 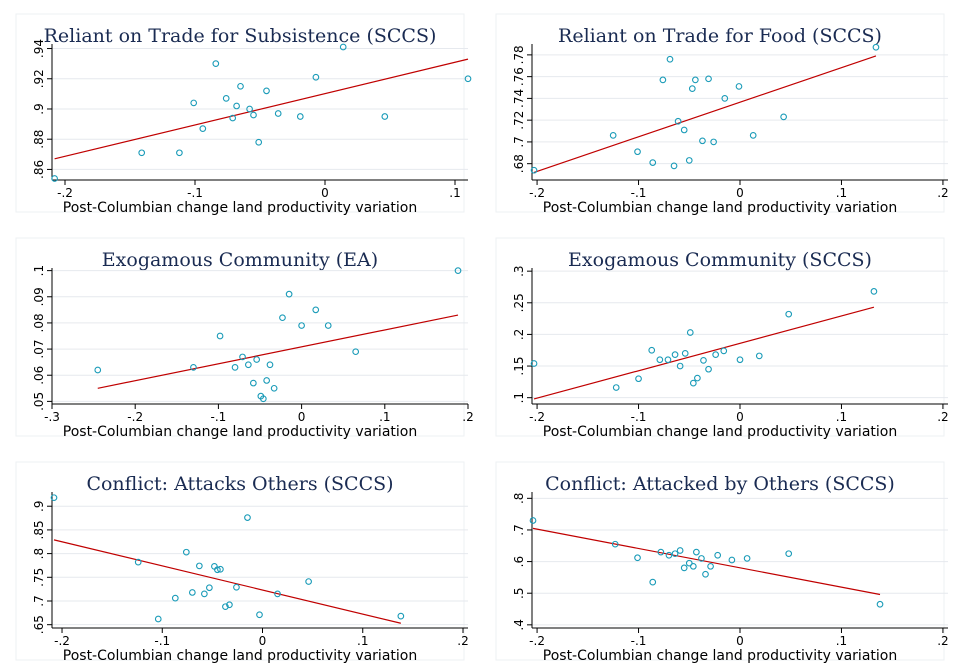 What do you see at coordinates (519, 624) in the screenshot?
I see `y-tick-label: .4` at bounding box center [519, 624].